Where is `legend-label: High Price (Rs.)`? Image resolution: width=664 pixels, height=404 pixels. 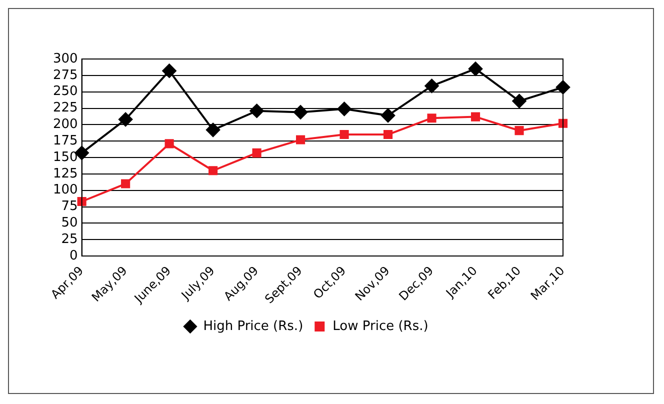 legend-label: High Price (Rs.) is located at coordinates (253, 326).